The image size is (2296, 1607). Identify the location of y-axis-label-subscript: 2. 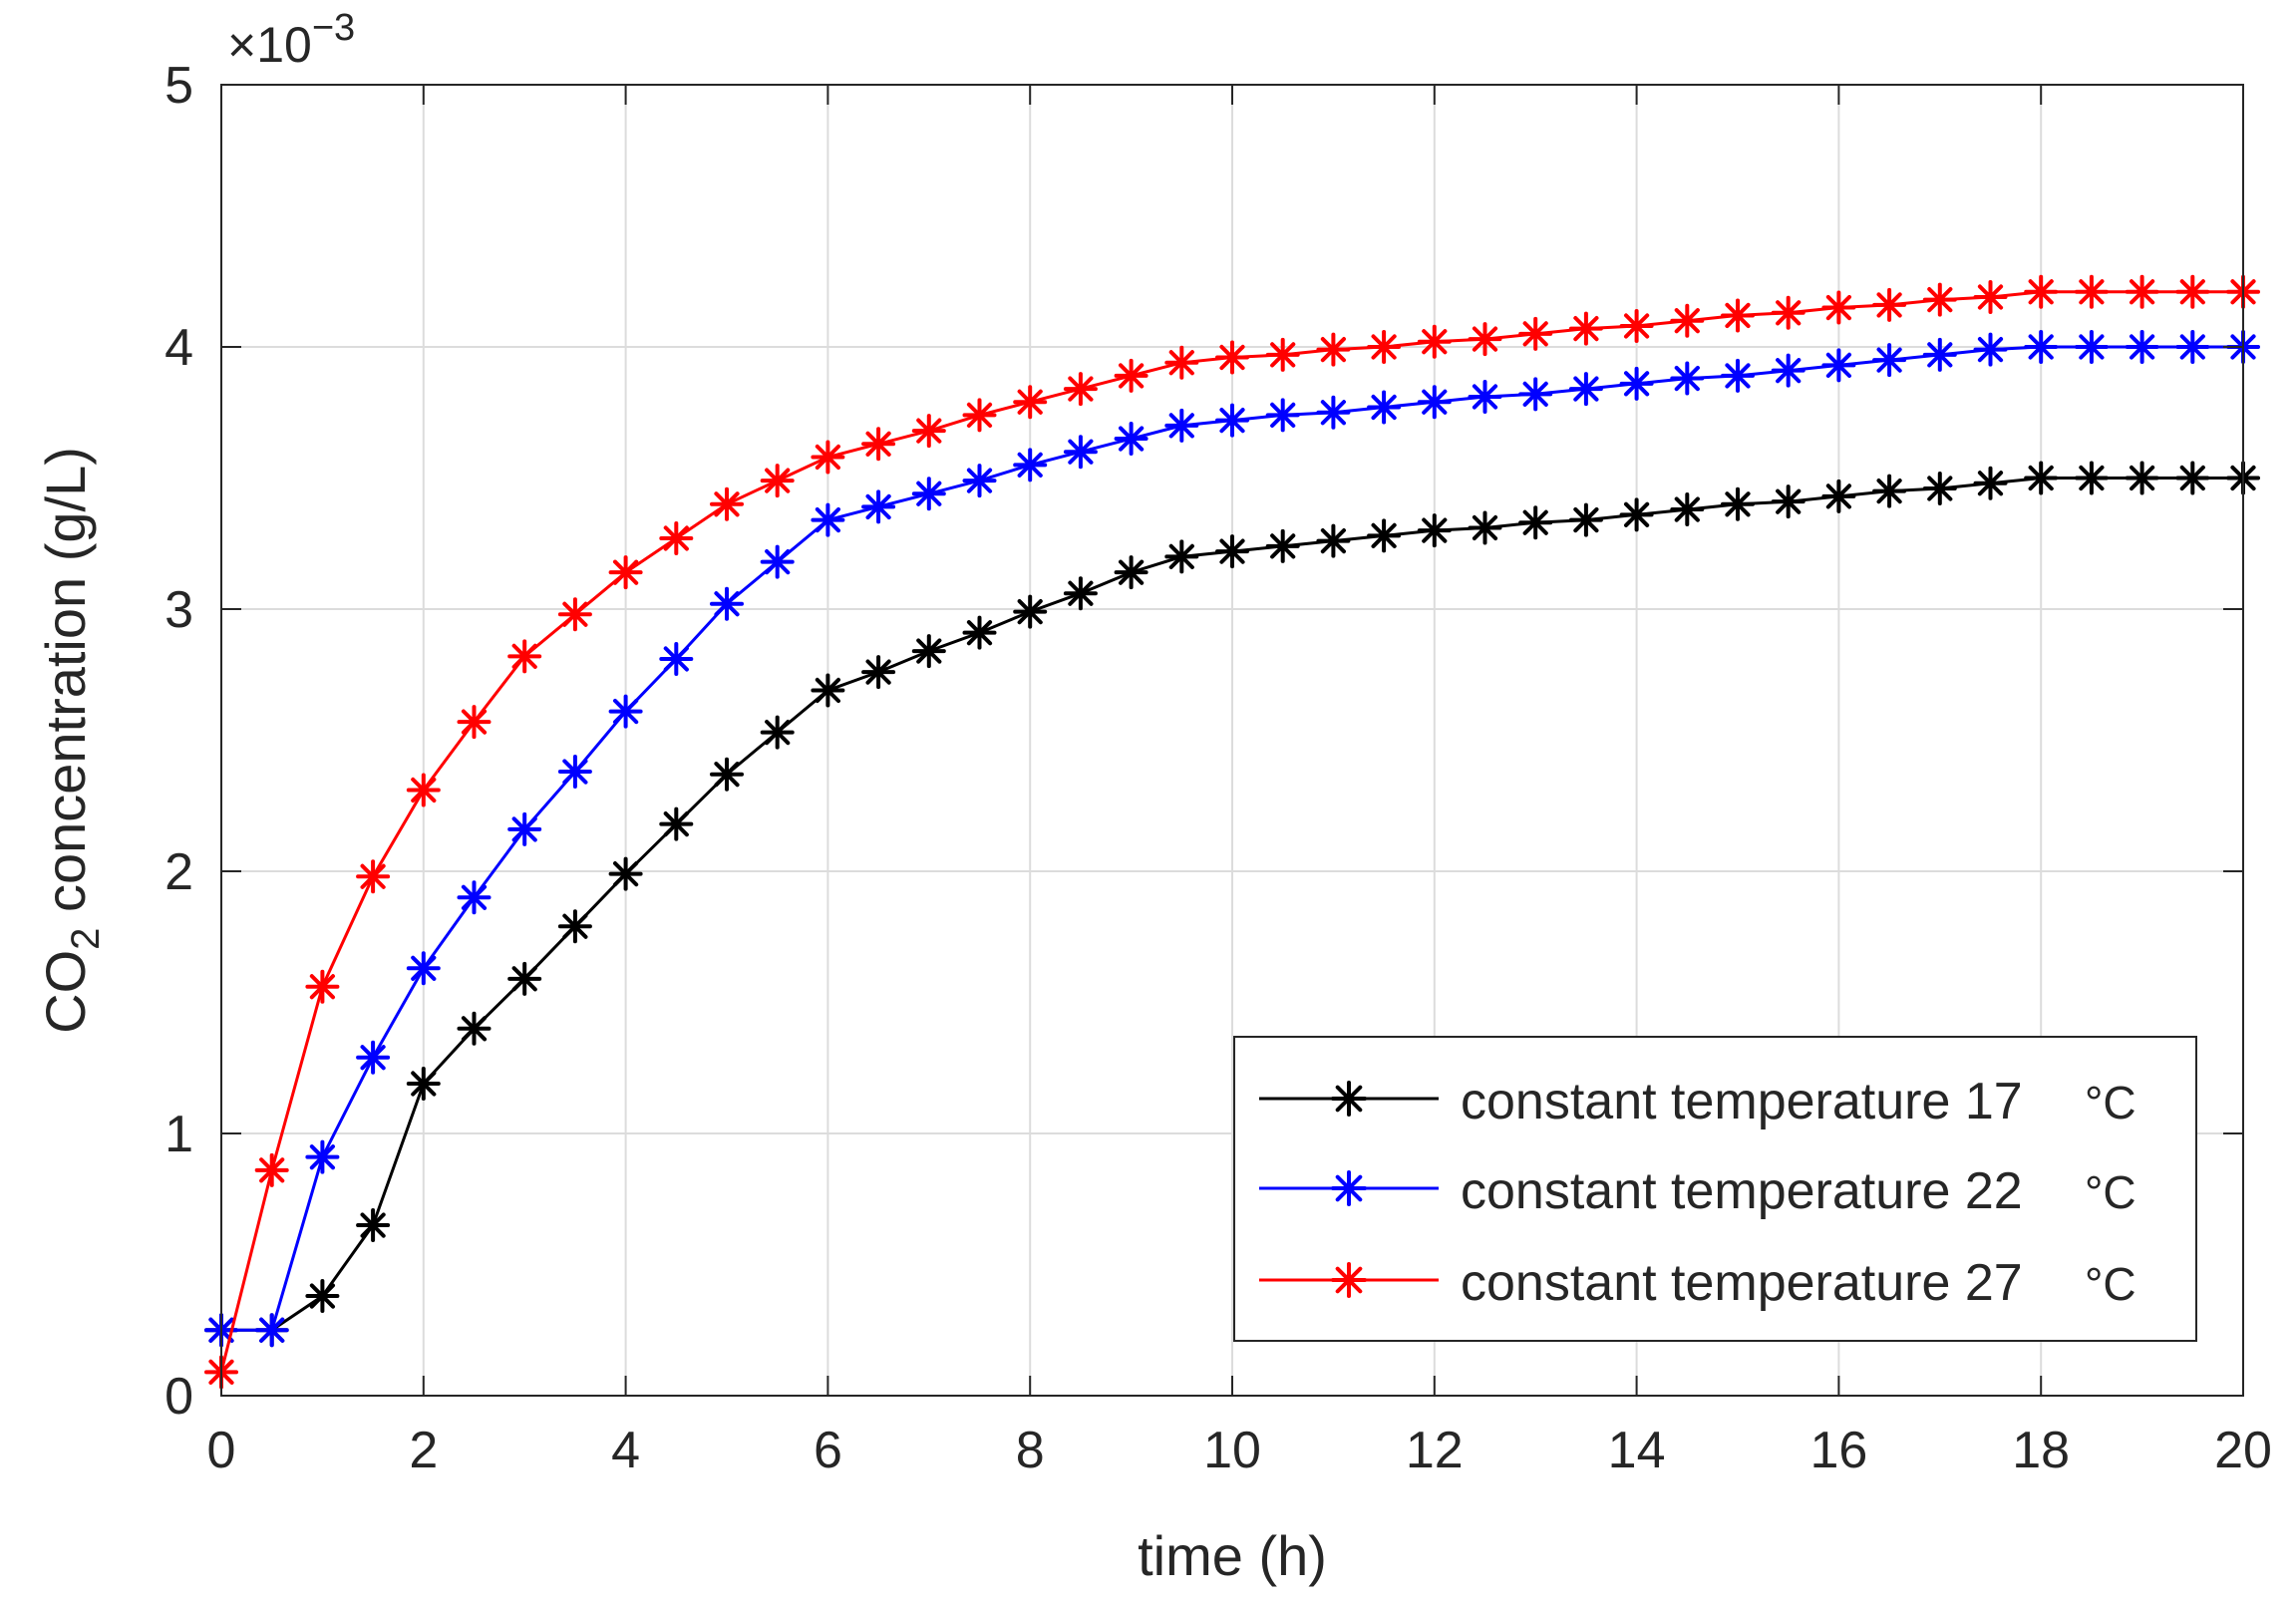
(86, 939).